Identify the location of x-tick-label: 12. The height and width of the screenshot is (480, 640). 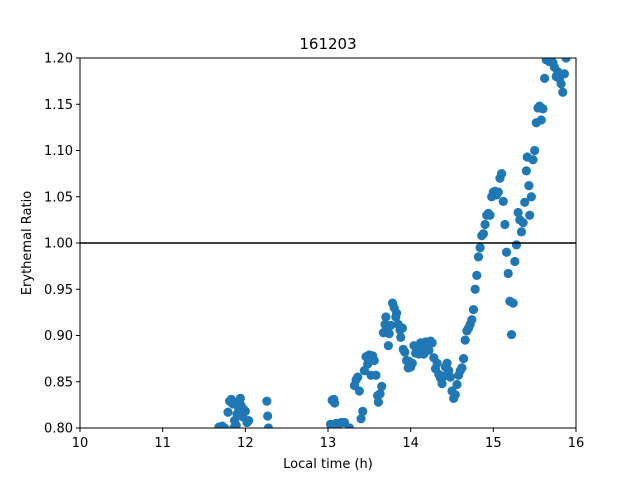
(245, 443).